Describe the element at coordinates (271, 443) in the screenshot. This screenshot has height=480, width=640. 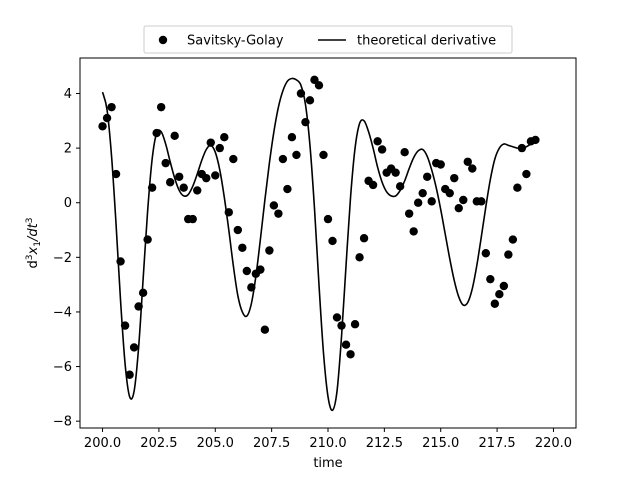
I see `x-tick-label: 207.5` at that location.